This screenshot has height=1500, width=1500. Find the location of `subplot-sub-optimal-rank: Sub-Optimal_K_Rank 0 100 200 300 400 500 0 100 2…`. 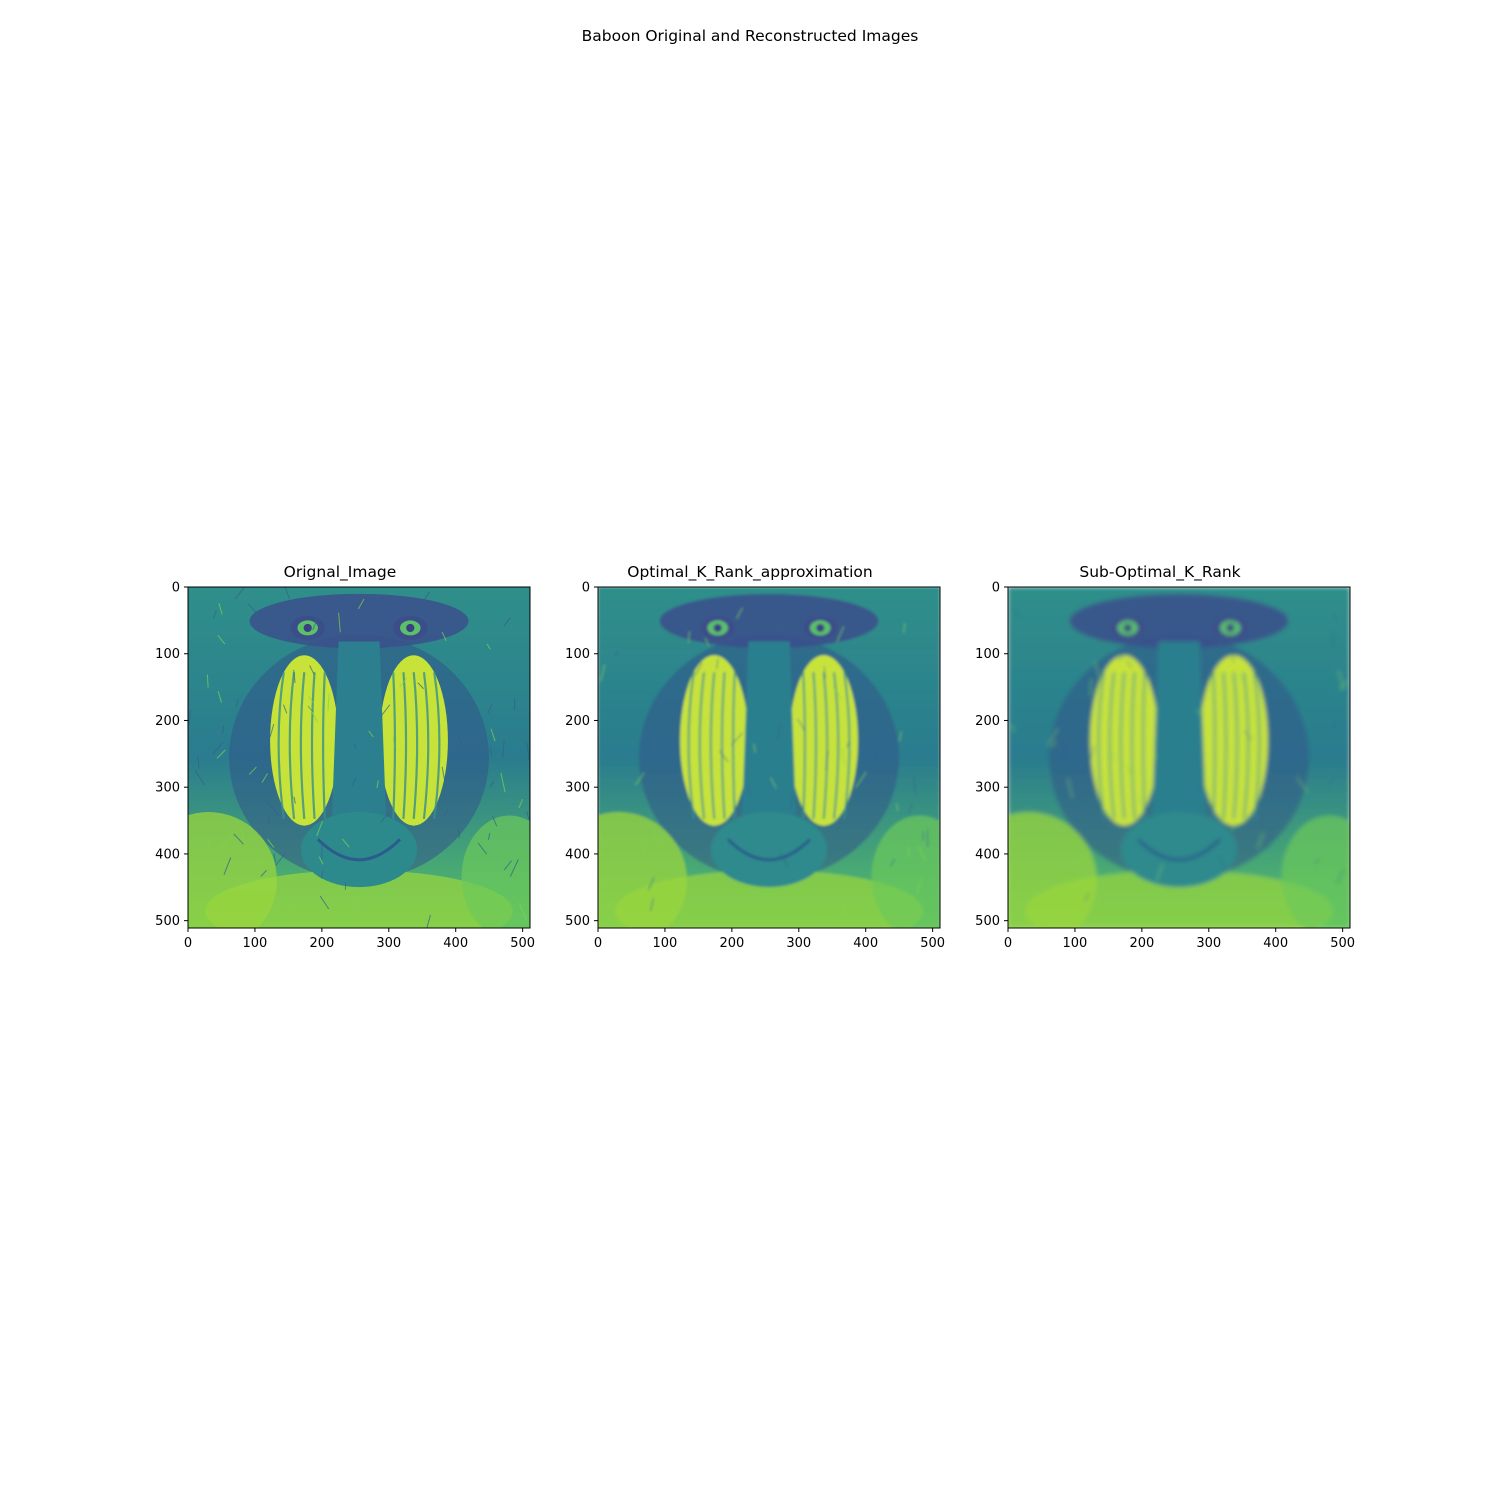

subplot-sub-optimal-rank: Sub-Optimal_K_Rank 0 100 200 300 400 500 0 100 2… is located at coordinates (1160, 760).